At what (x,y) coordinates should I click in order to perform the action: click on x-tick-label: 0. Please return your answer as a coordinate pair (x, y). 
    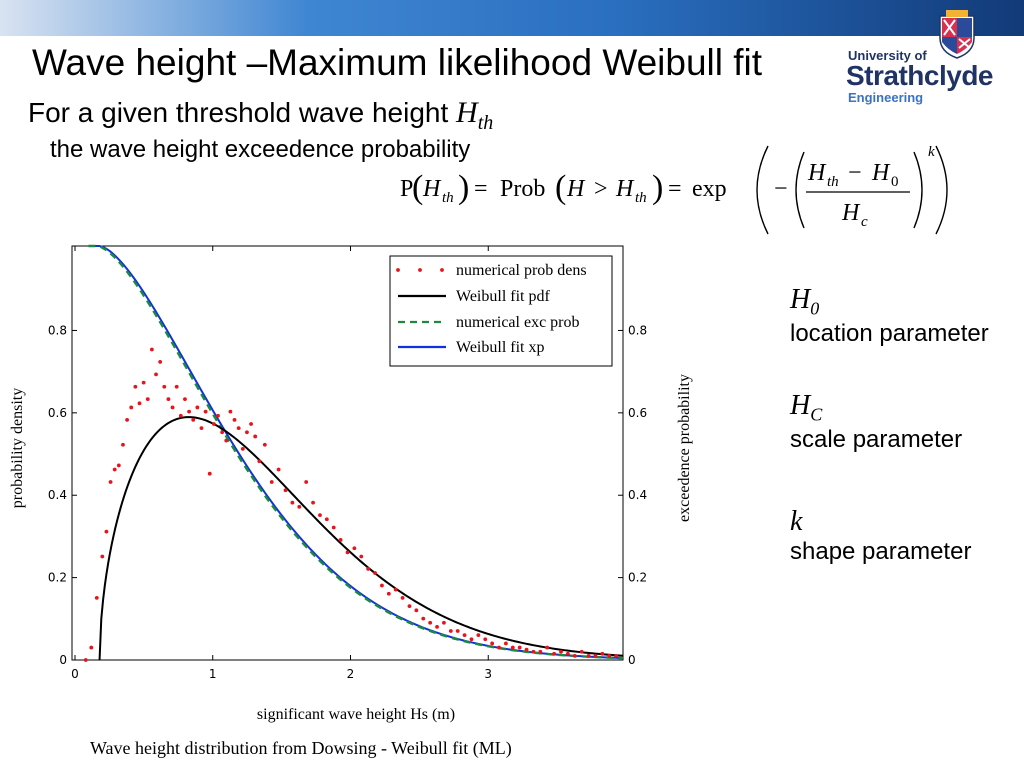
    Looking at the image, I should click on (75, 674).